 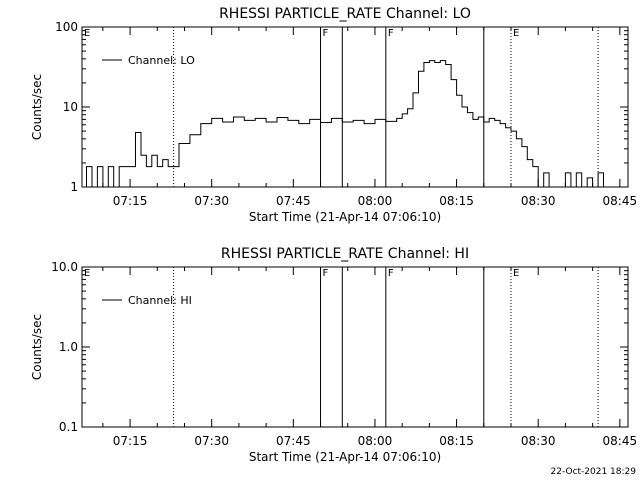 I want to click on y-tick-label: 1.0, so click(x=68, y=347).